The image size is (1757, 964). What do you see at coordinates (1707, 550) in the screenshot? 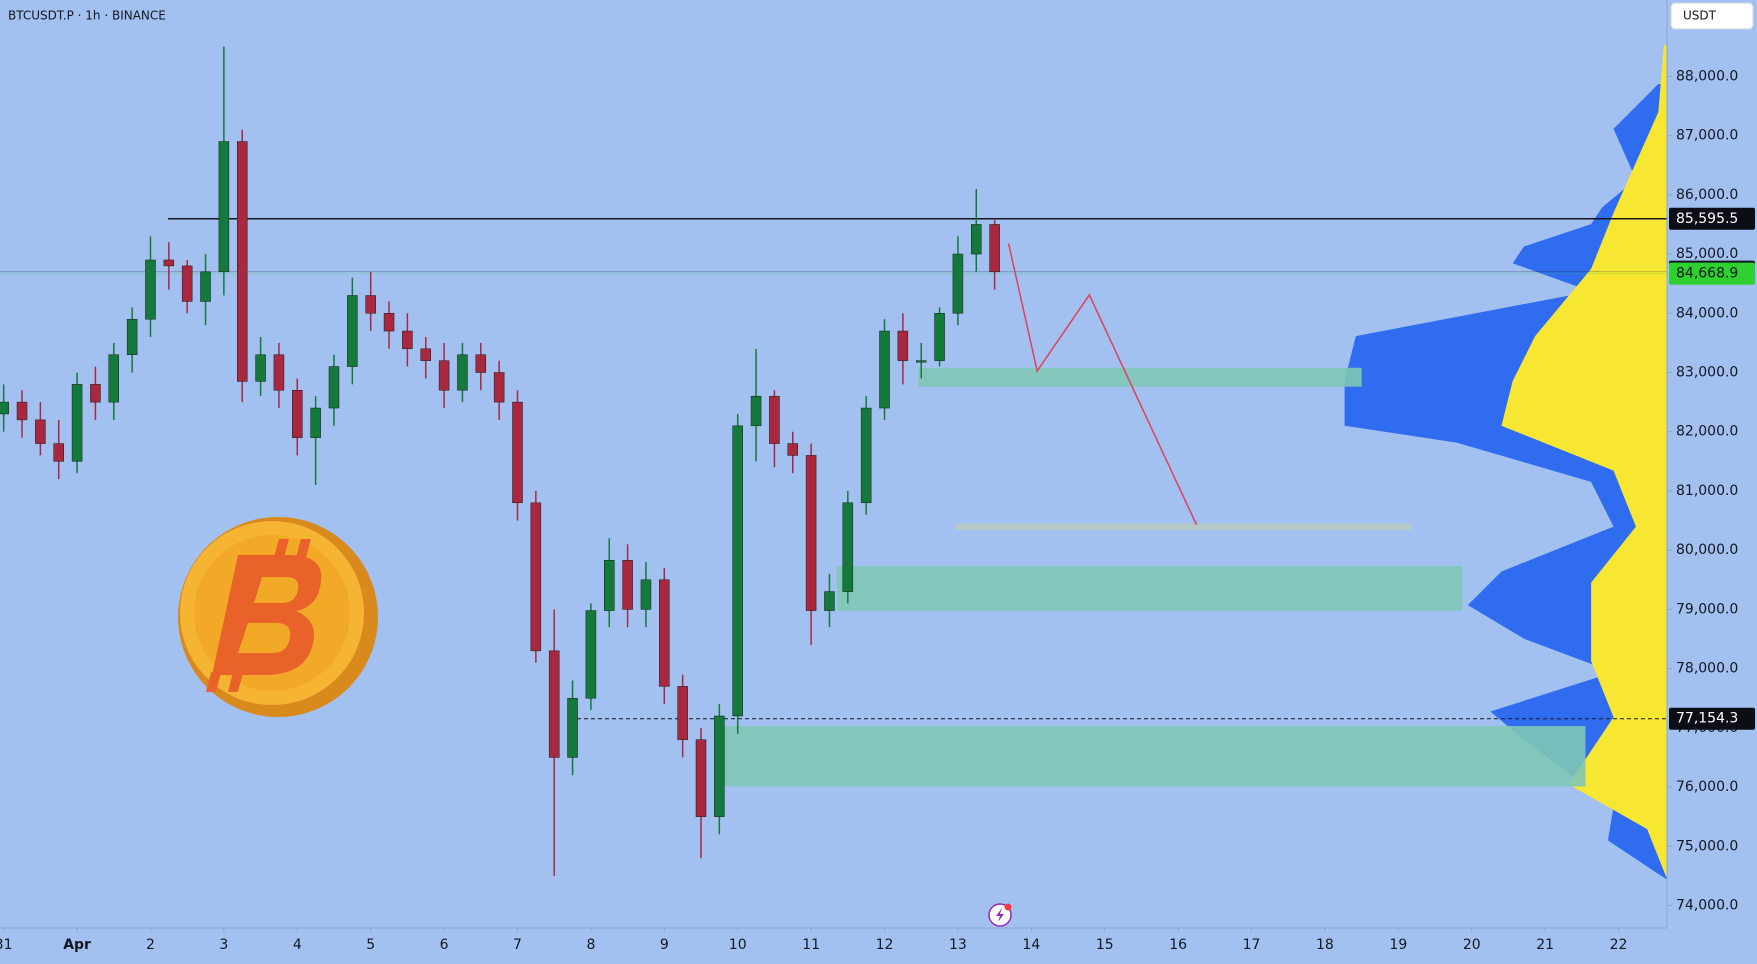
I see `y-tick-label: 80,000.0` at bounding box center [1707, 550].